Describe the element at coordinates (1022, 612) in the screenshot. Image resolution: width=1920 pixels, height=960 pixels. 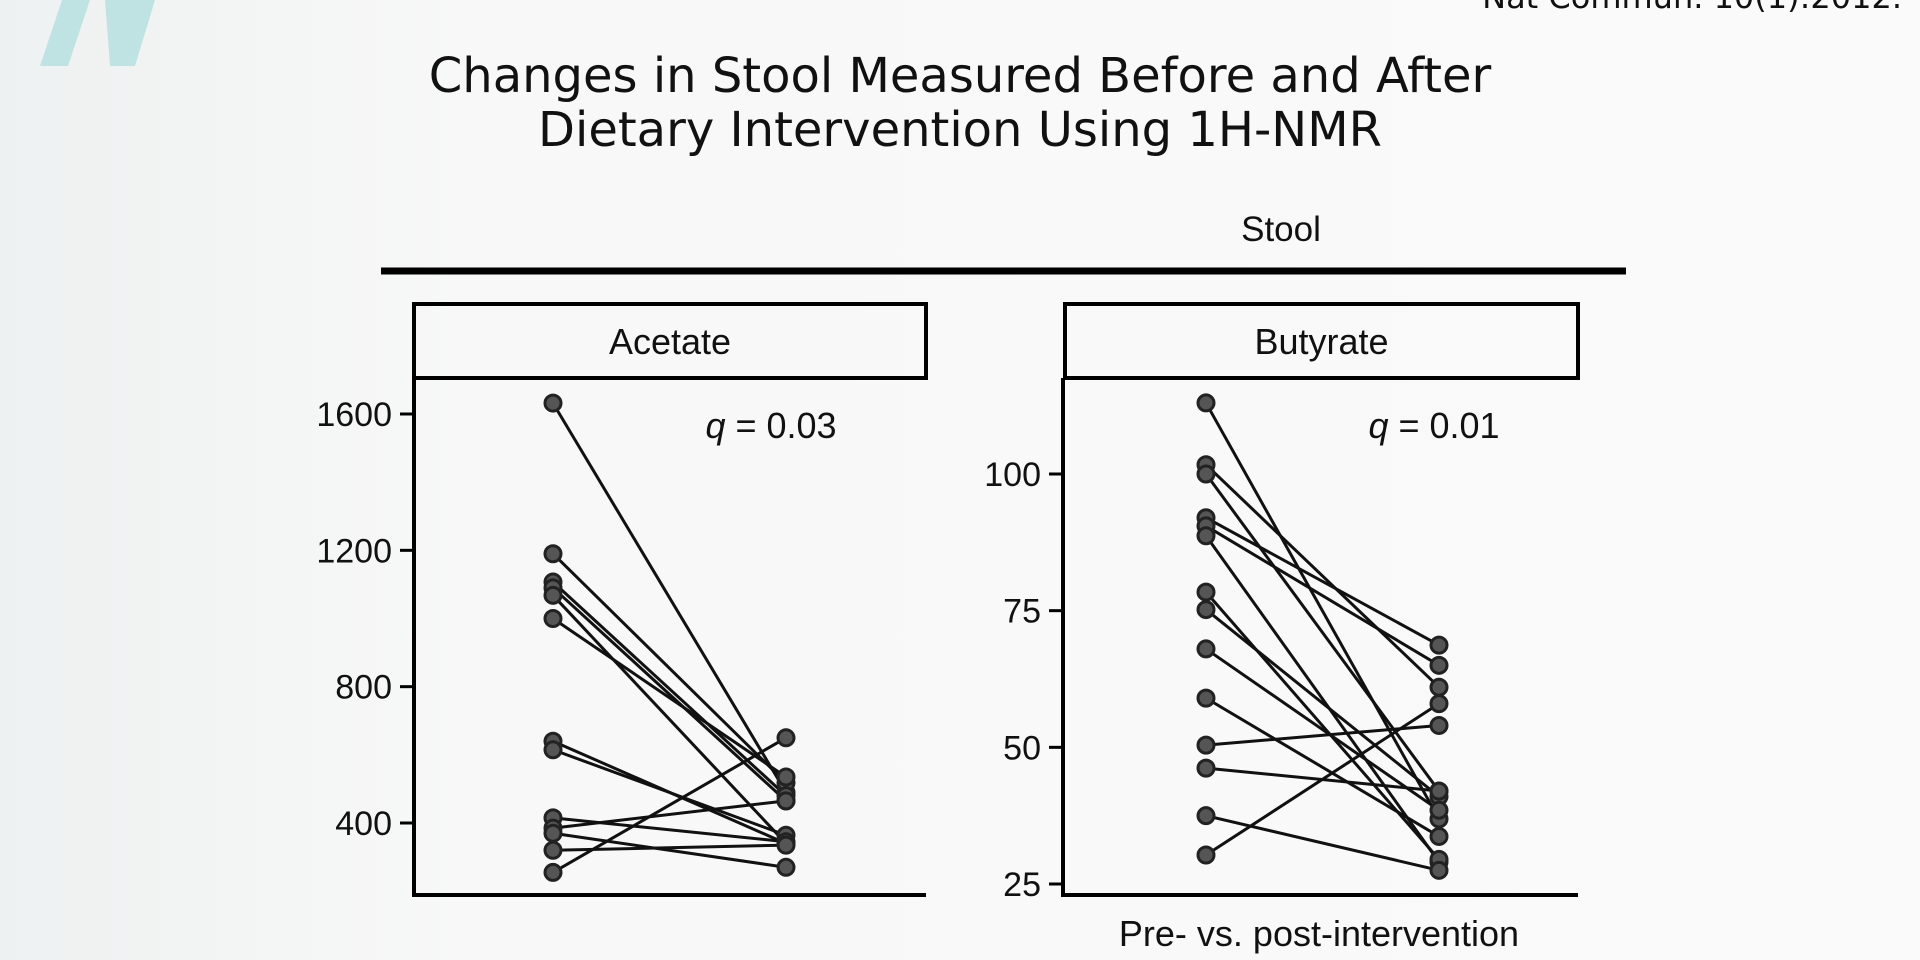
I see `y-tick-label: 75` at that location.